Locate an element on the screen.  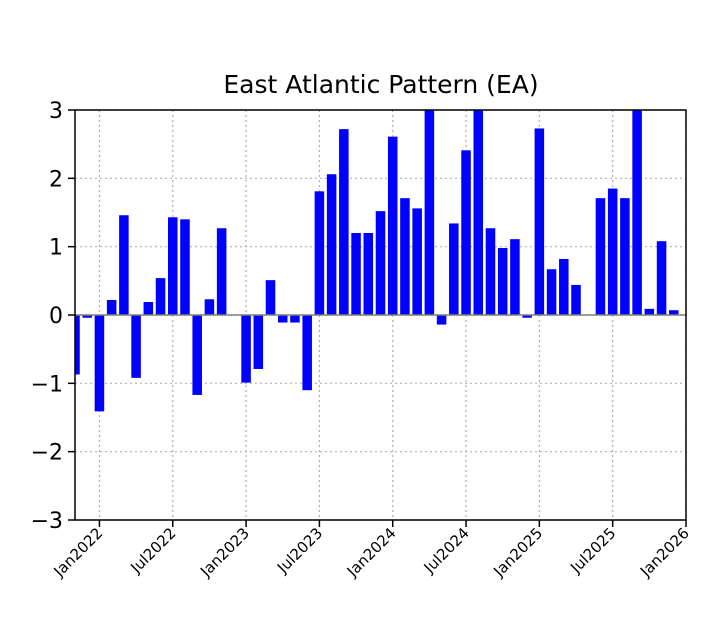
y-tick-label: −3 is located at coordinates (47, 521).